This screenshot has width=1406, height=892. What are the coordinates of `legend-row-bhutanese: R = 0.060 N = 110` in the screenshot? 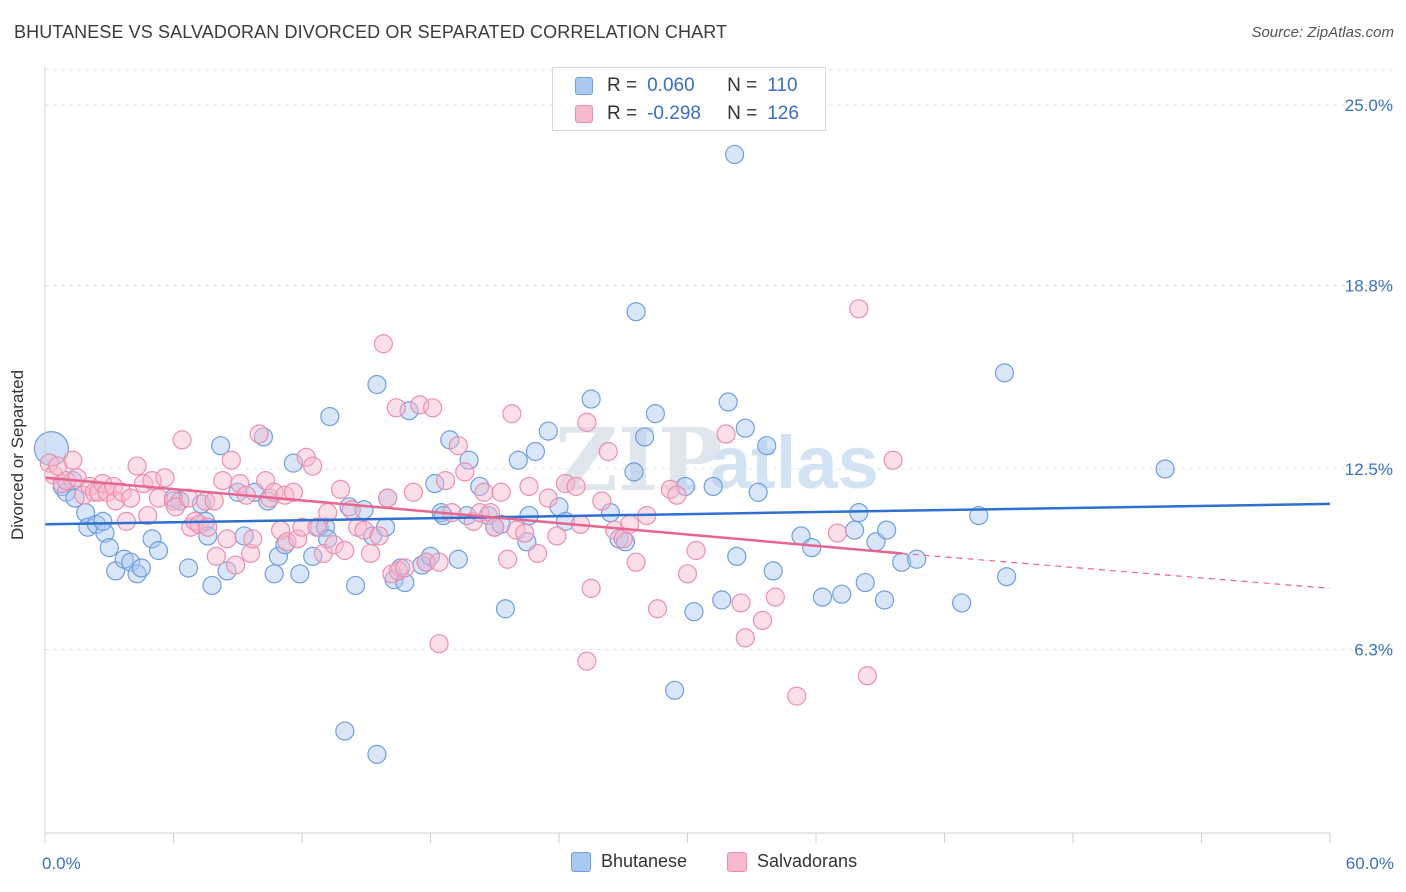 It's located at (686, 86).